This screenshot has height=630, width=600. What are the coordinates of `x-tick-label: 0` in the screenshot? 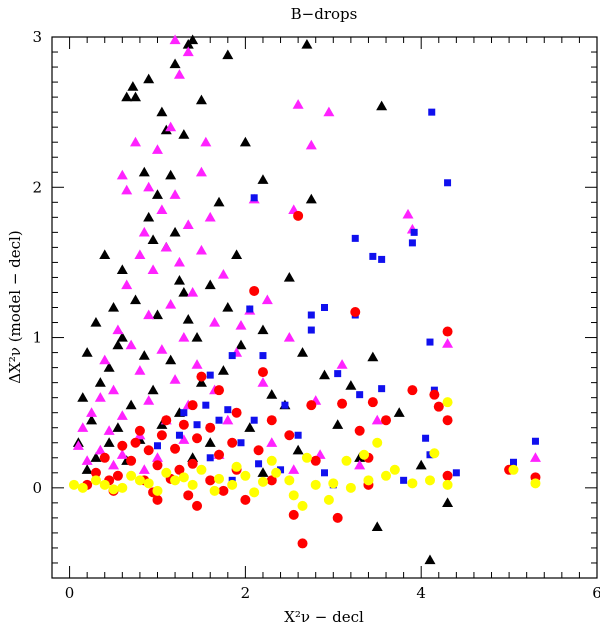 It's located at (70, 593).